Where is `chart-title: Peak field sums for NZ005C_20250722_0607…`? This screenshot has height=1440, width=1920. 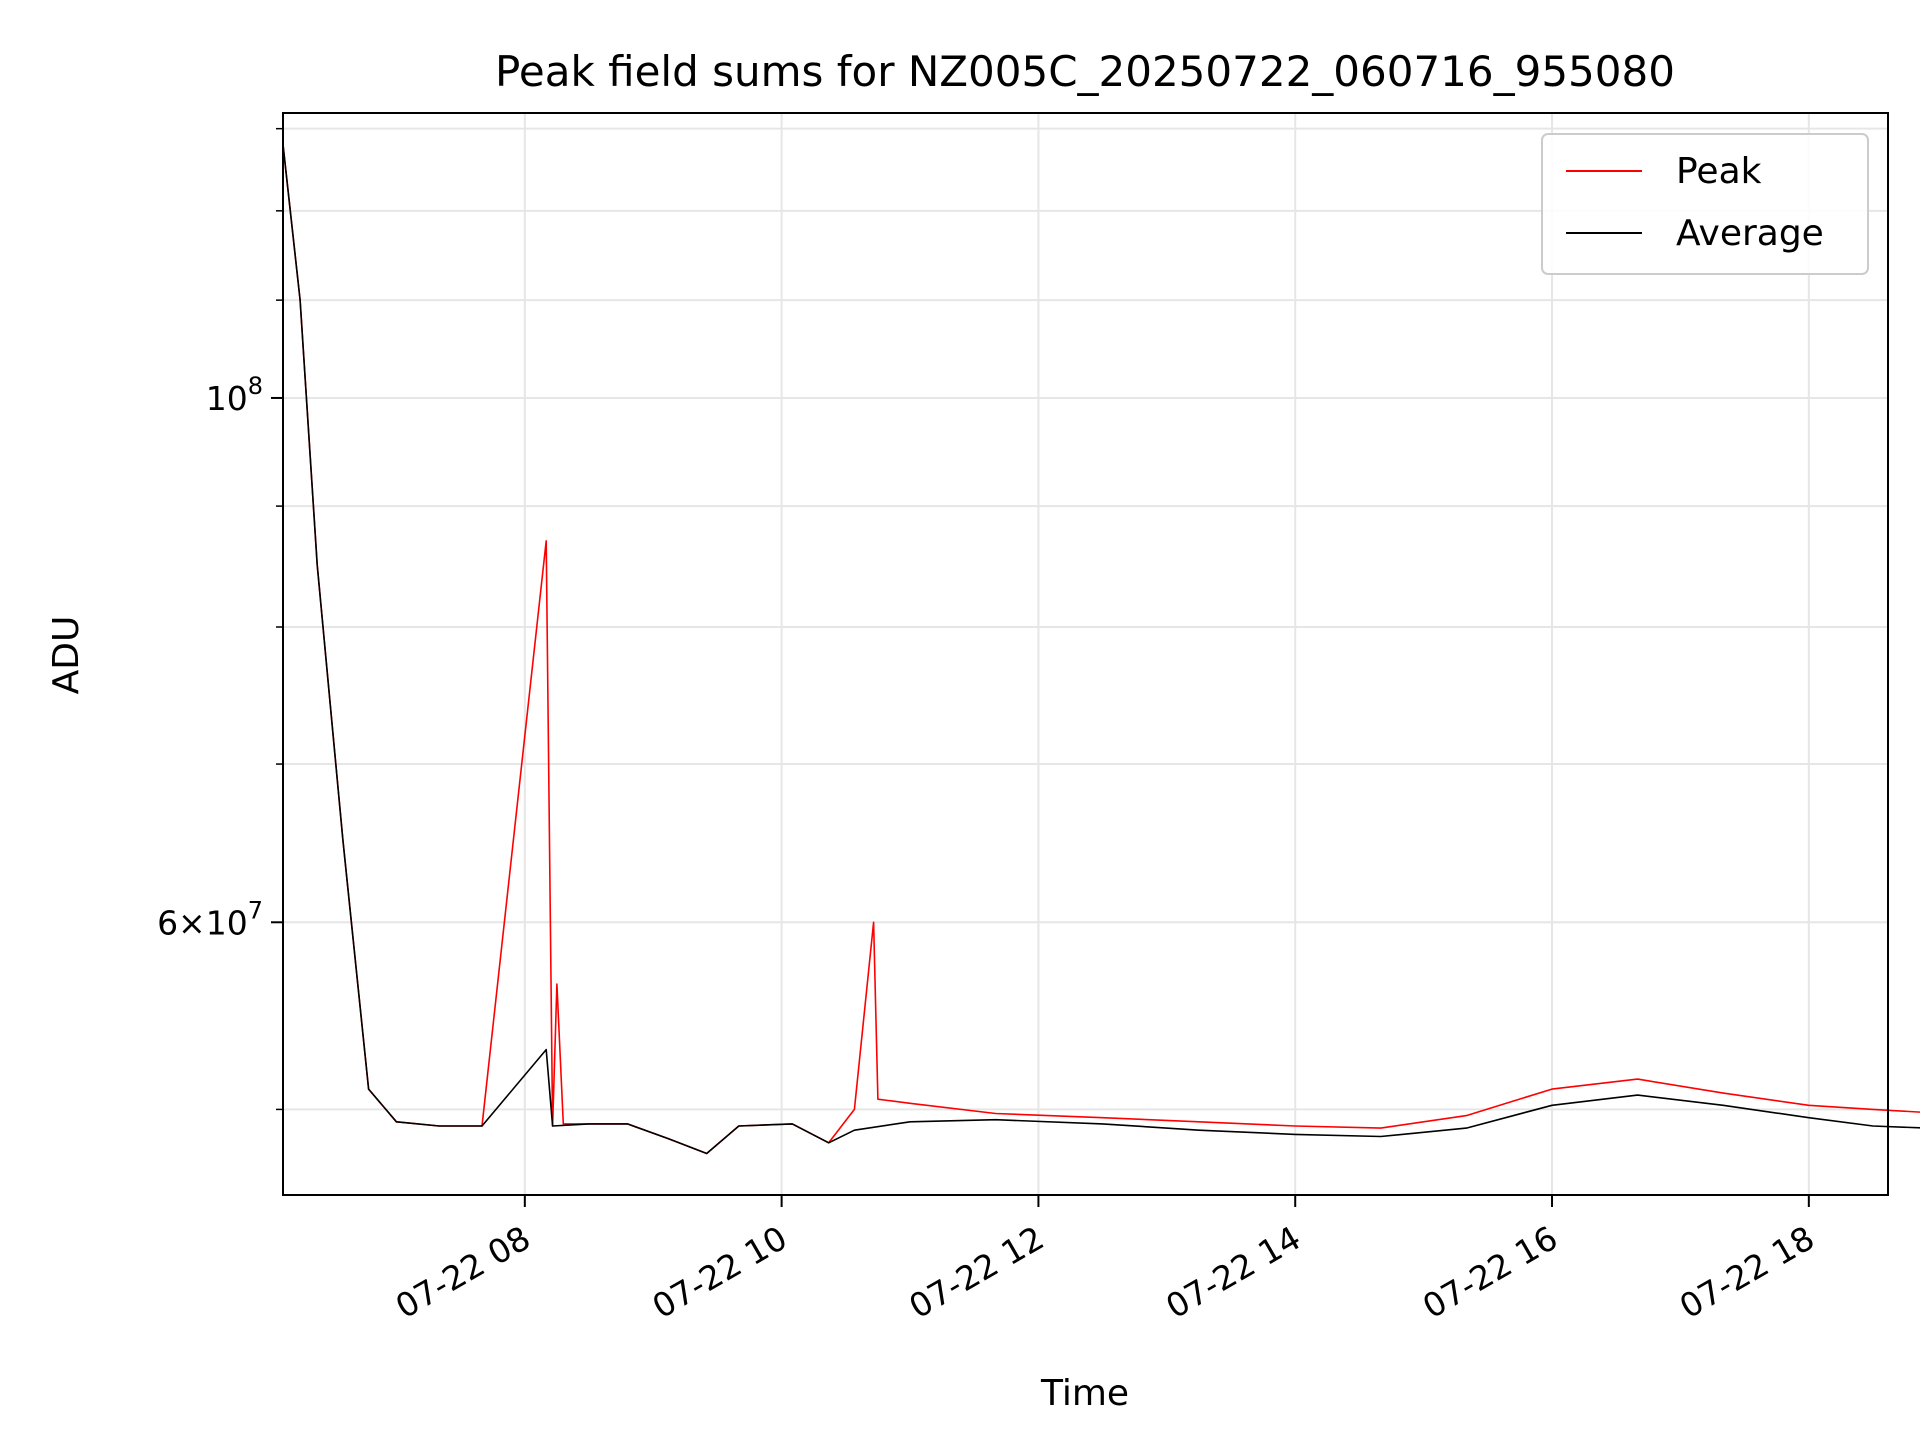
chart-title: Peak field sums for NZ005C_20250722_0607… is located at coordinates (1085, 71).